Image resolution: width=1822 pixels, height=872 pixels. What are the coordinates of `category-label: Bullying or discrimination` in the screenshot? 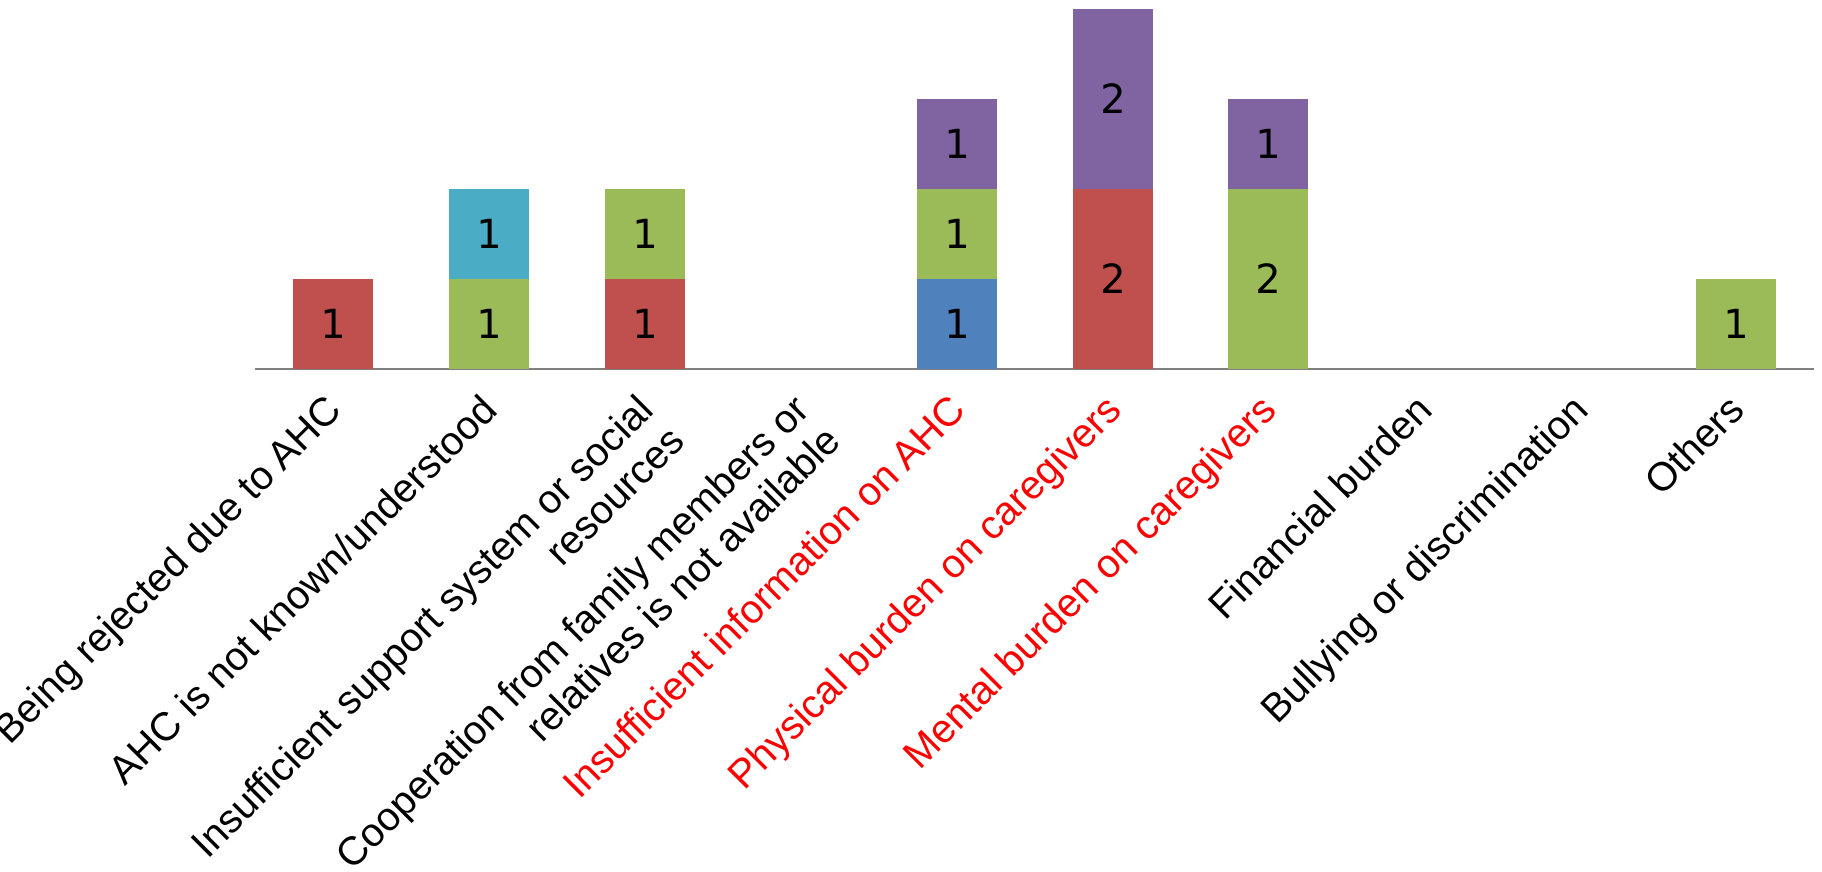 It's located at (1424, 559).